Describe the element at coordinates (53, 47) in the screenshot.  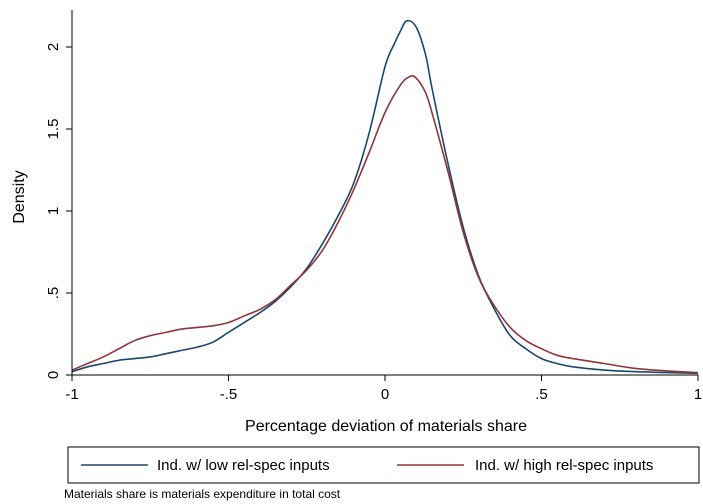
I see `y-tick-label: 2` at that location.